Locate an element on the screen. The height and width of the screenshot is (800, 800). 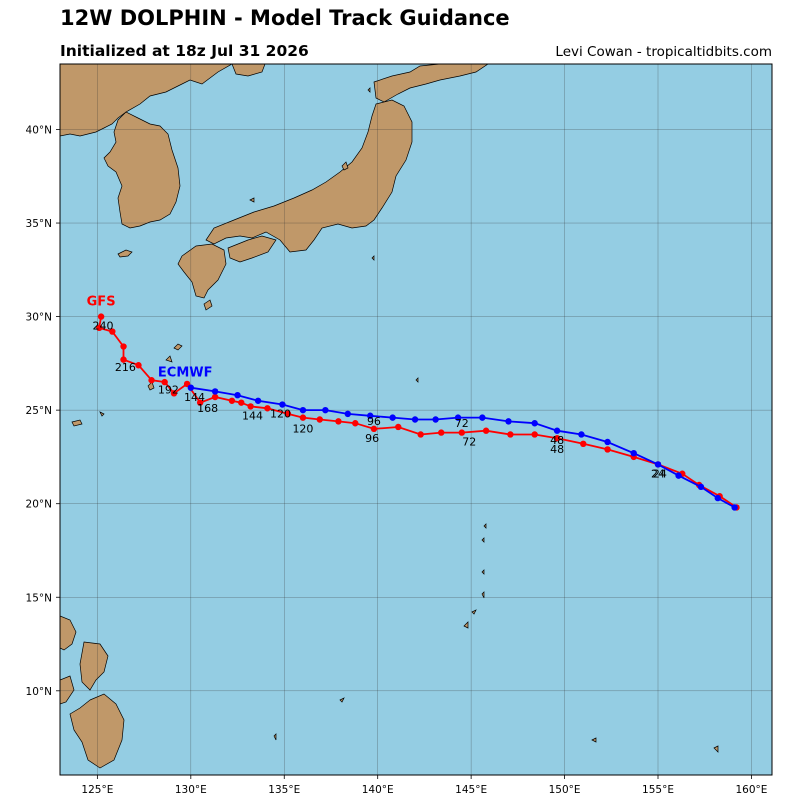
gfs-model-label: GFS is located at coordinates (101, 301).